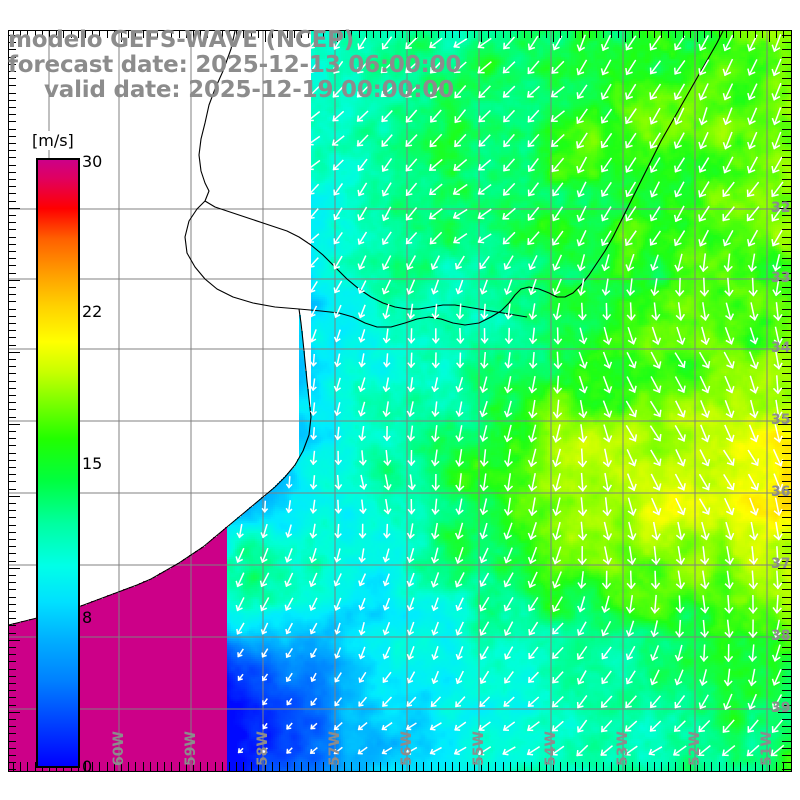  I want to click on colorbar-tick-8: 8, so click(87, 617).